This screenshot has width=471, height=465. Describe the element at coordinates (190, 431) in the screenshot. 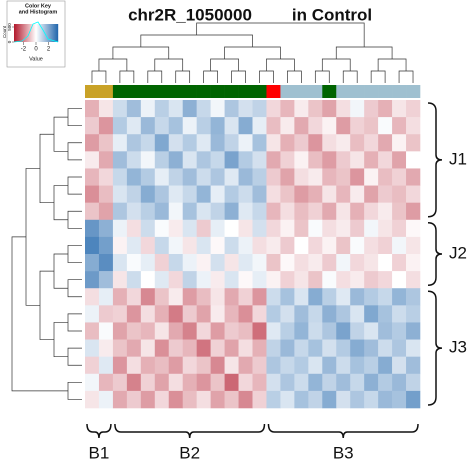

I see `column-brace` at that location.